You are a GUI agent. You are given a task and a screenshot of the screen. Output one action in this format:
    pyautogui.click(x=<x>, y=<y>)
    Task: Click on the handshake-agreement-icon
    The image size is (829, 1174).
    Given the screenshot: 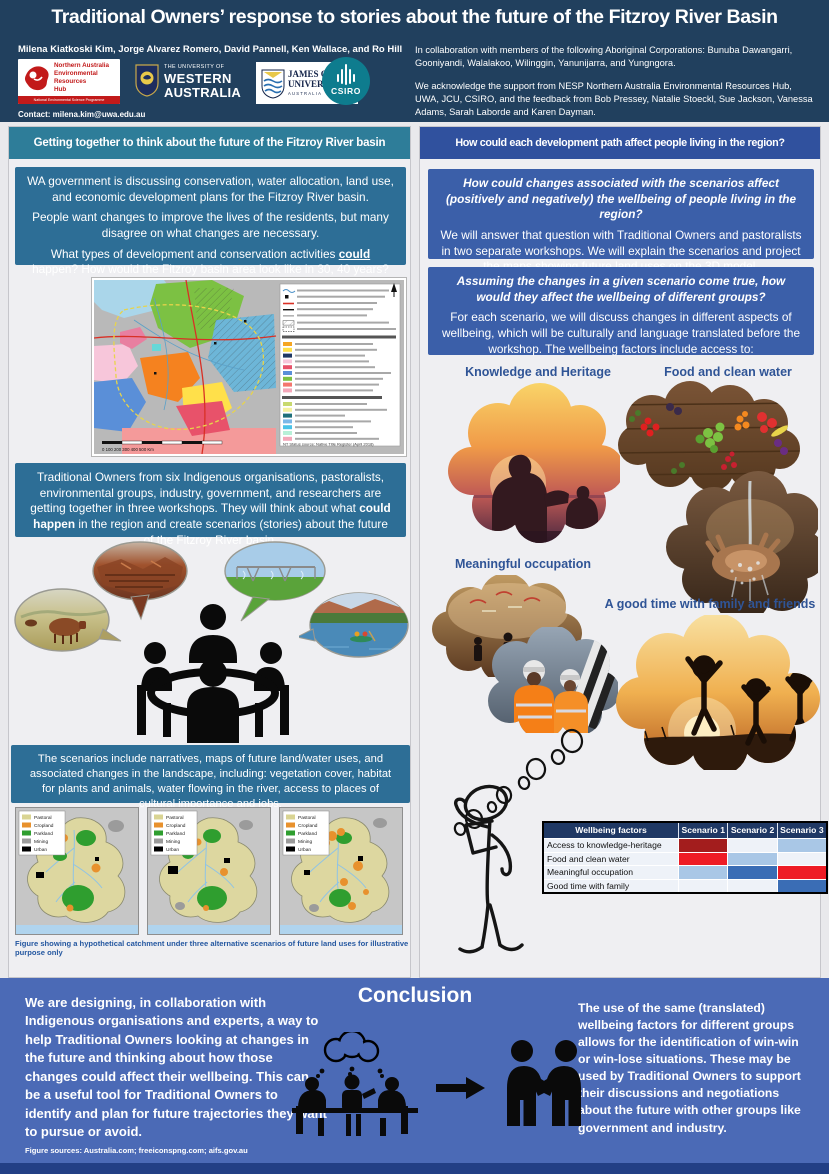 What is the action you would take?
    pyautogui.click(x=544, y=1083)
    